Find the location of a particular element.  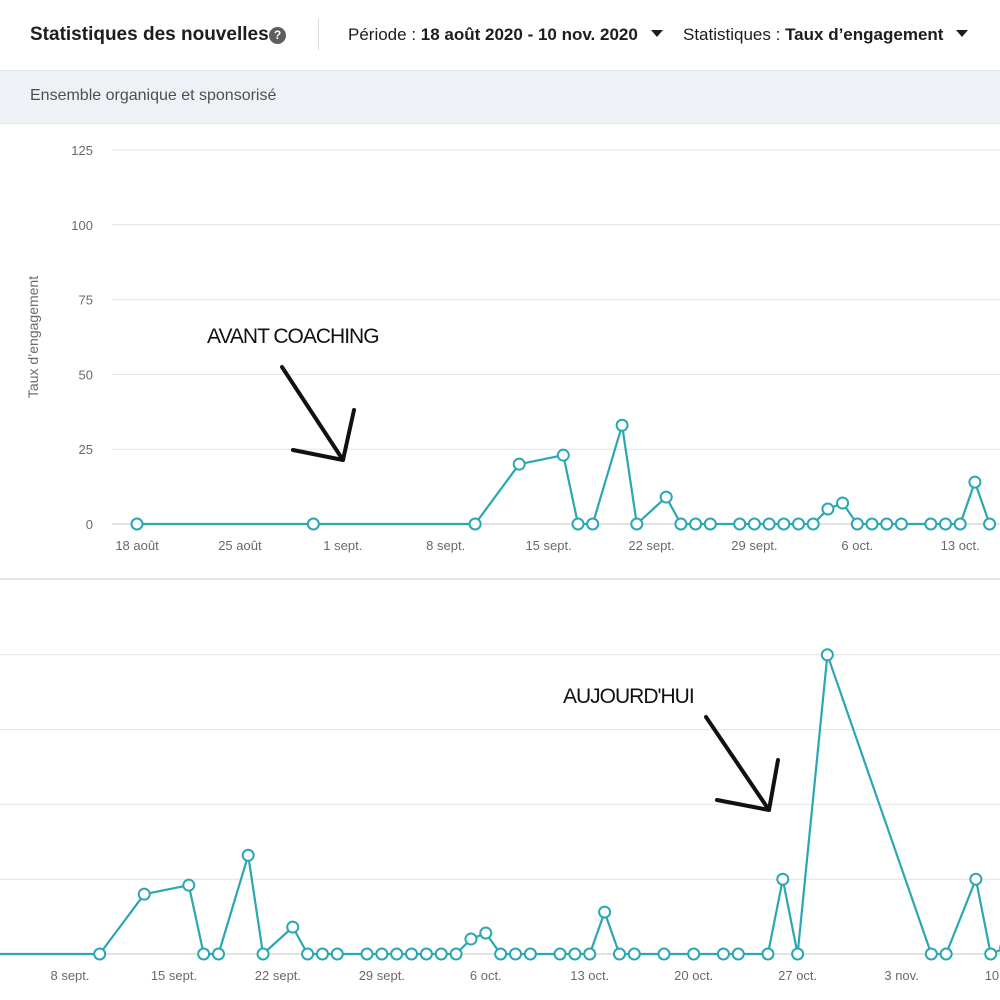

y-tick-label: 125 is located at coordinates (82, 150).